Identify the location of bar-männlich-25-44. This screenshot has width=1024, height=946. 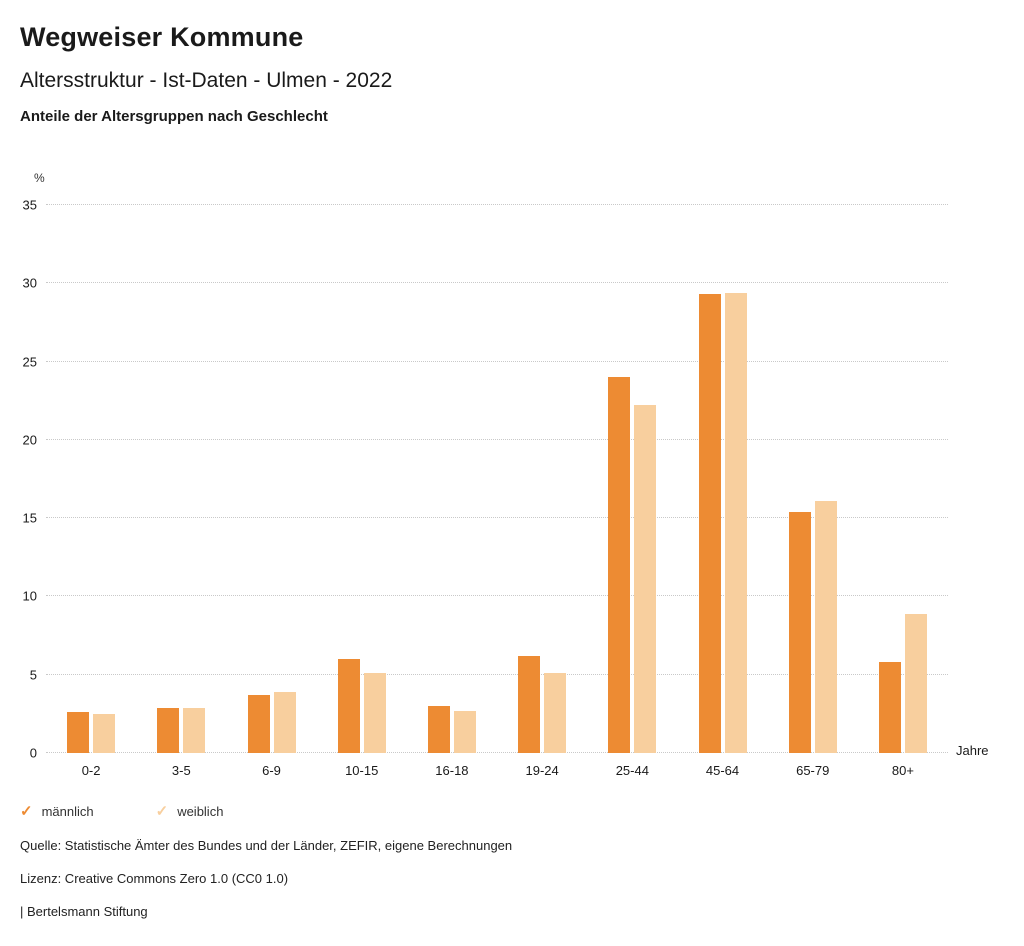
(619, 565).